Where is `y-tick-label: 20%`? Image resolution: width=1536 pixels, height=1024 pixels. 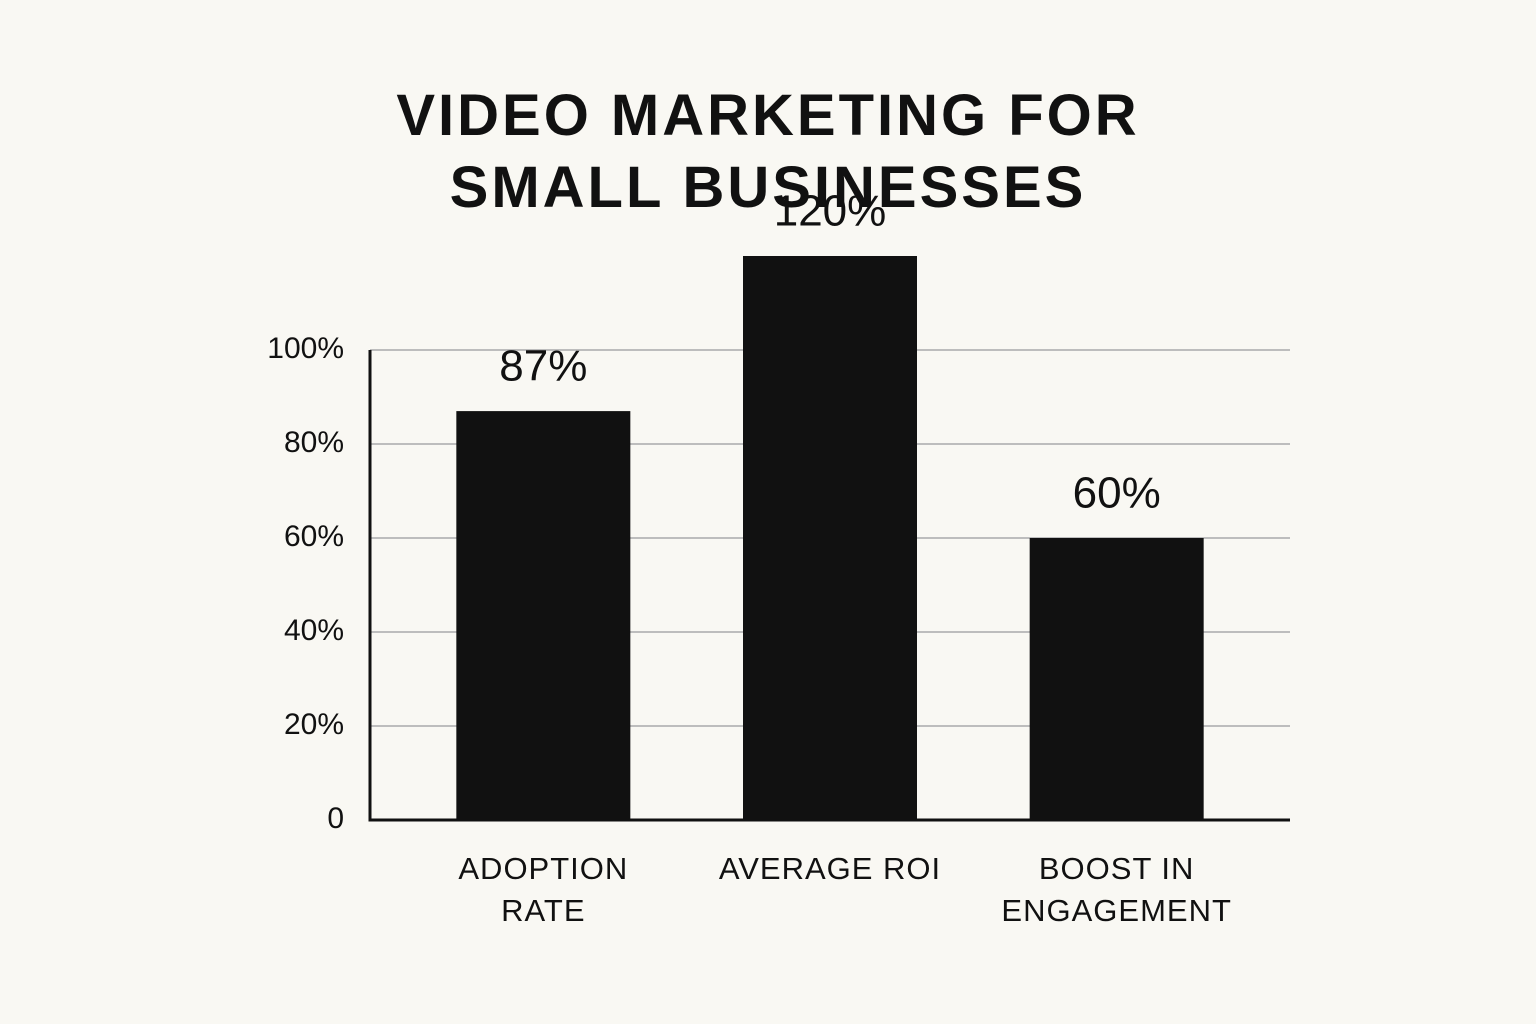 y-tick-label: 20% is located at coordinates (314, 724).